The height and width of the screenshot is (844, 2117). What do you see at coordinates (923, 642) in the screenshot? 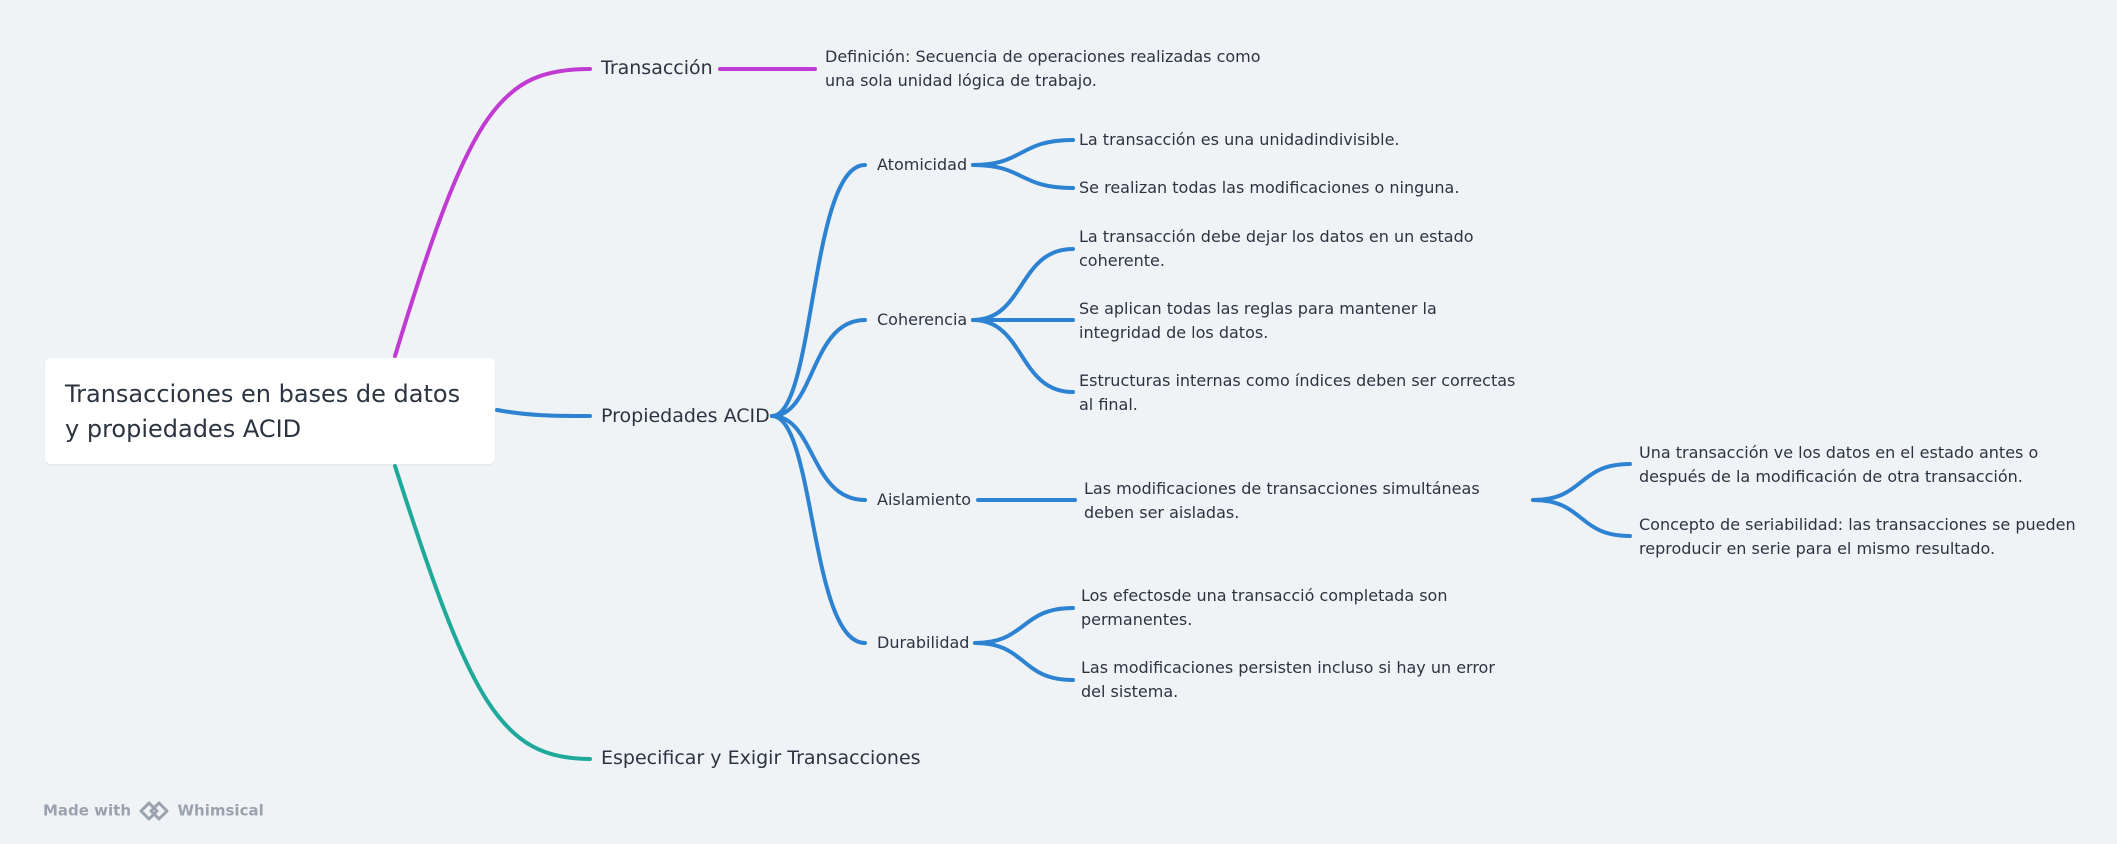
I see `node-durabilidad: Durabilidad` at bounding box center [923, 642].